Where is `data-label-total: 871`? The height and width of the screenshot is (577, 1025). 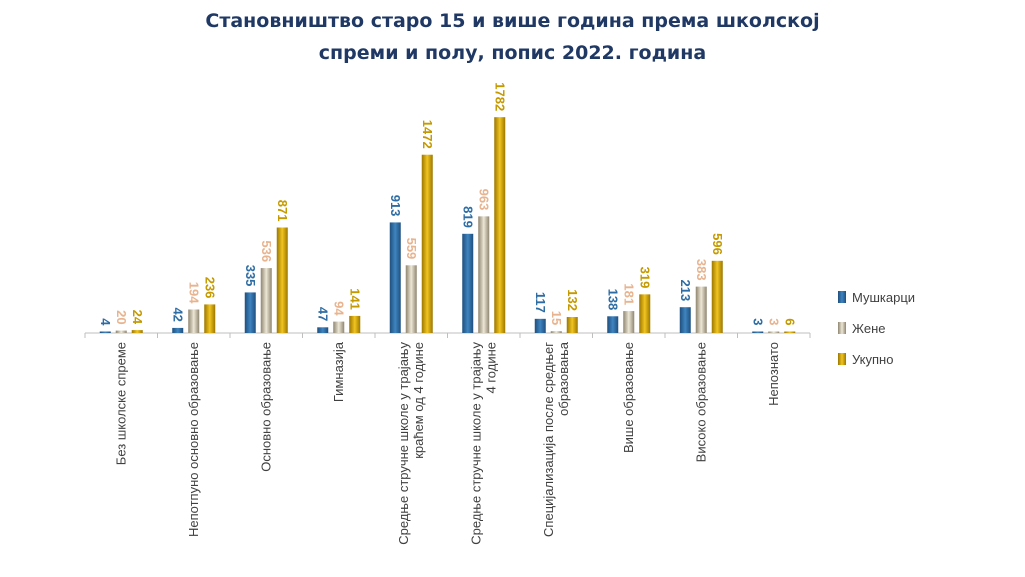 data-label-total: 871 is located at coordinates (282, 211).